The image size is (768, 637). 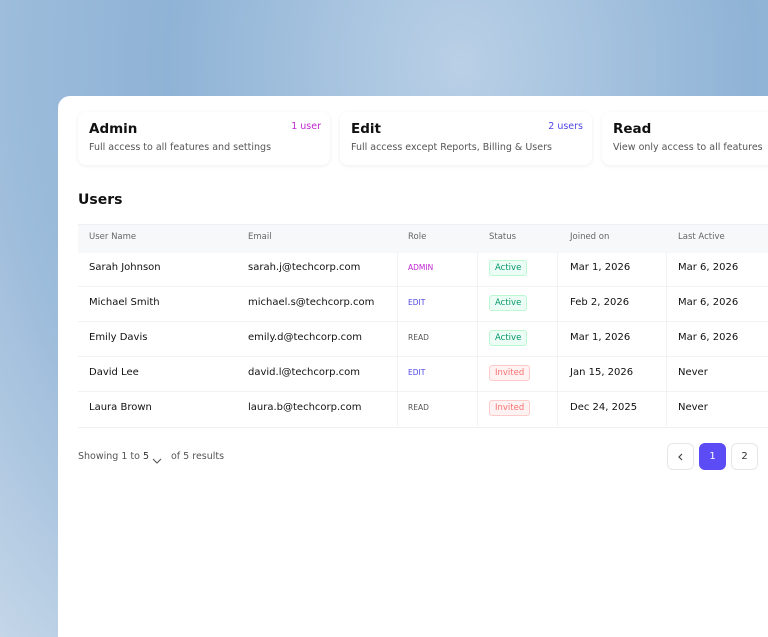 I want to click on user-email: michael.s@techcorp.com, so click(x=311, y=302).